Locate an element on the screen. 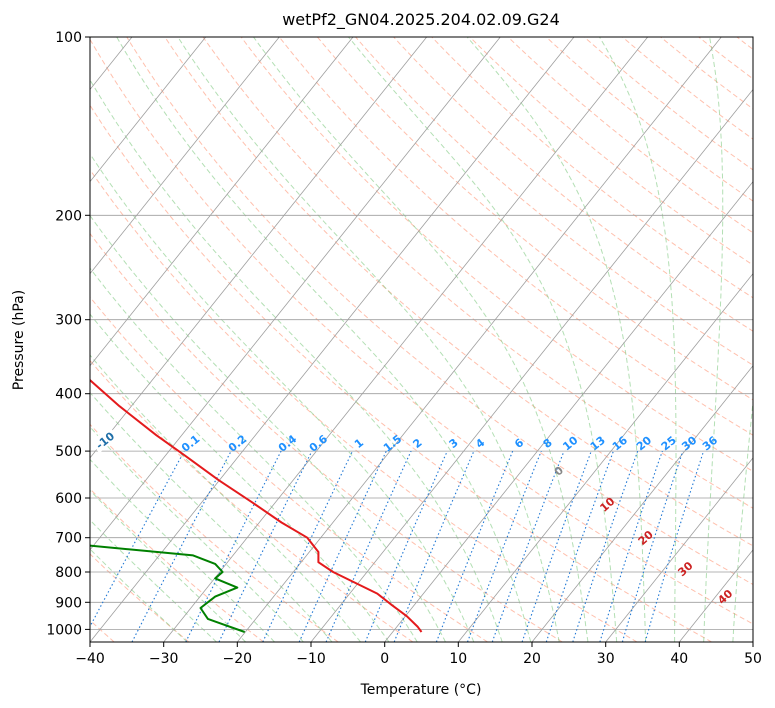 This screenshot has height=708, width=775. x-tick-label: 10 is located at coordinates (458, 659).